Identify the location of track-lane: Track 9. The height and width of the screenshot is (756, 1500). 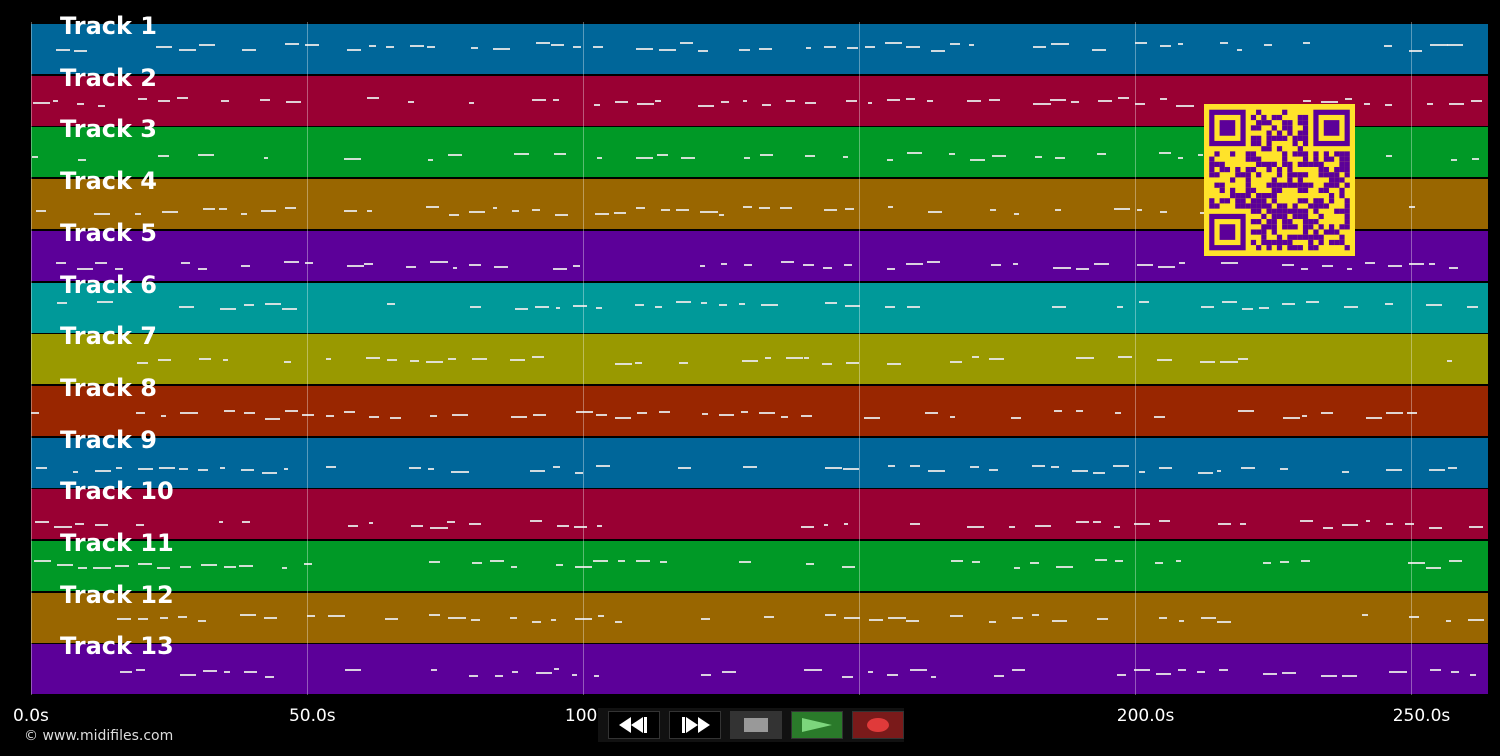
(759, 458).